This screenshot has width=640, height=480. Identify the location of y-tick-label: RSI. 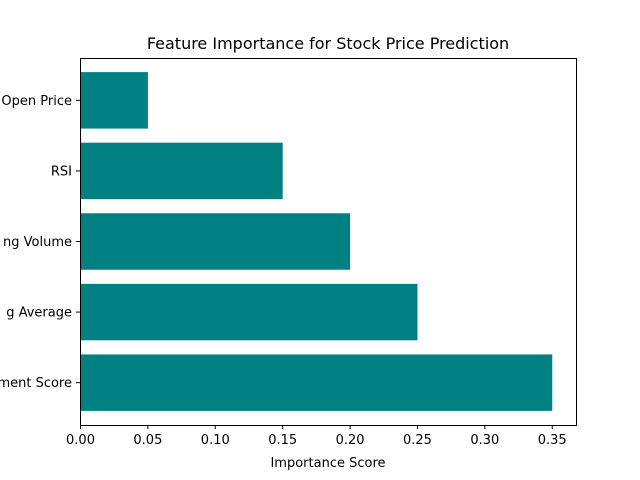
(61, 171).